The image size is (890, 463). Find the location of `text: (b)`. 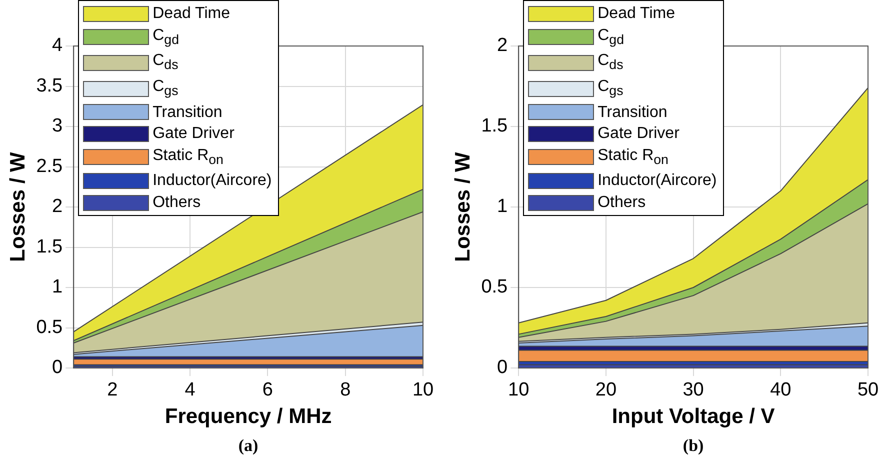

text: (b) is located at coordinates (693, 446).